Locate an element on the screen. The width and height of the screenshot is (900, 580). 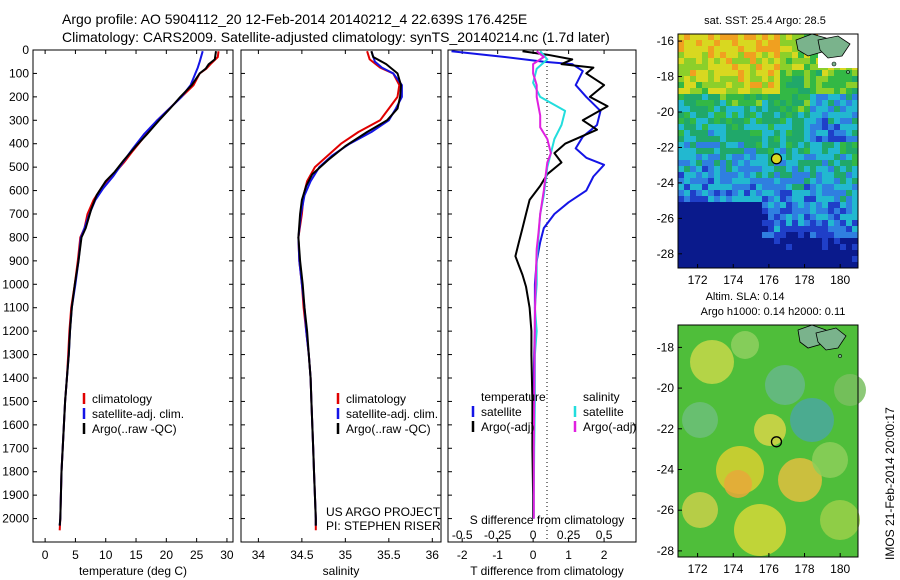
lon-tick-label: 180 is located at coordinates (840, 569).